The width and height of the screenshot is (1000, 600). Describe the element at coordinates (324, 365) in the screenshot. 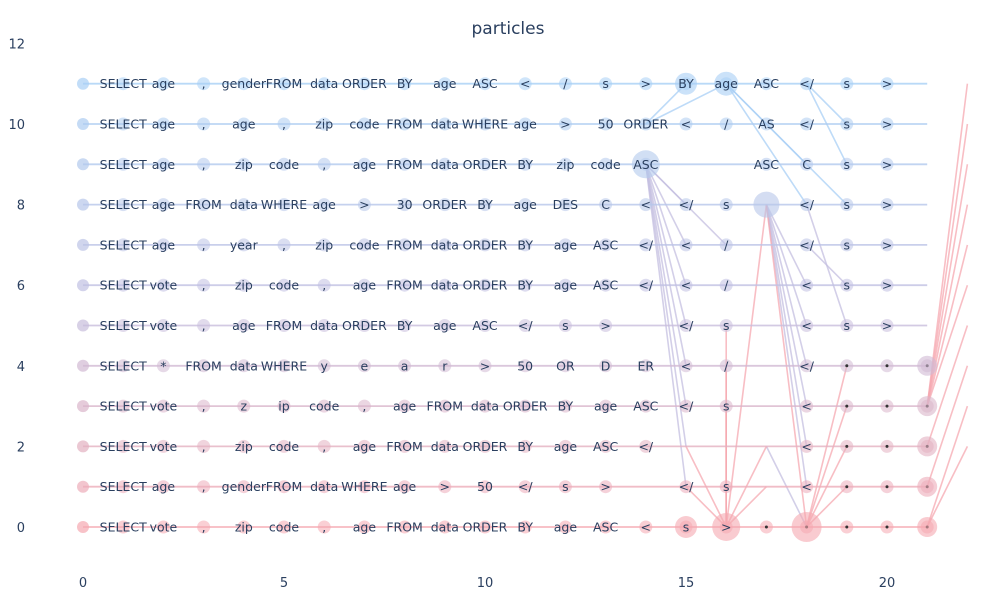

I see `token-label: y` at that location.